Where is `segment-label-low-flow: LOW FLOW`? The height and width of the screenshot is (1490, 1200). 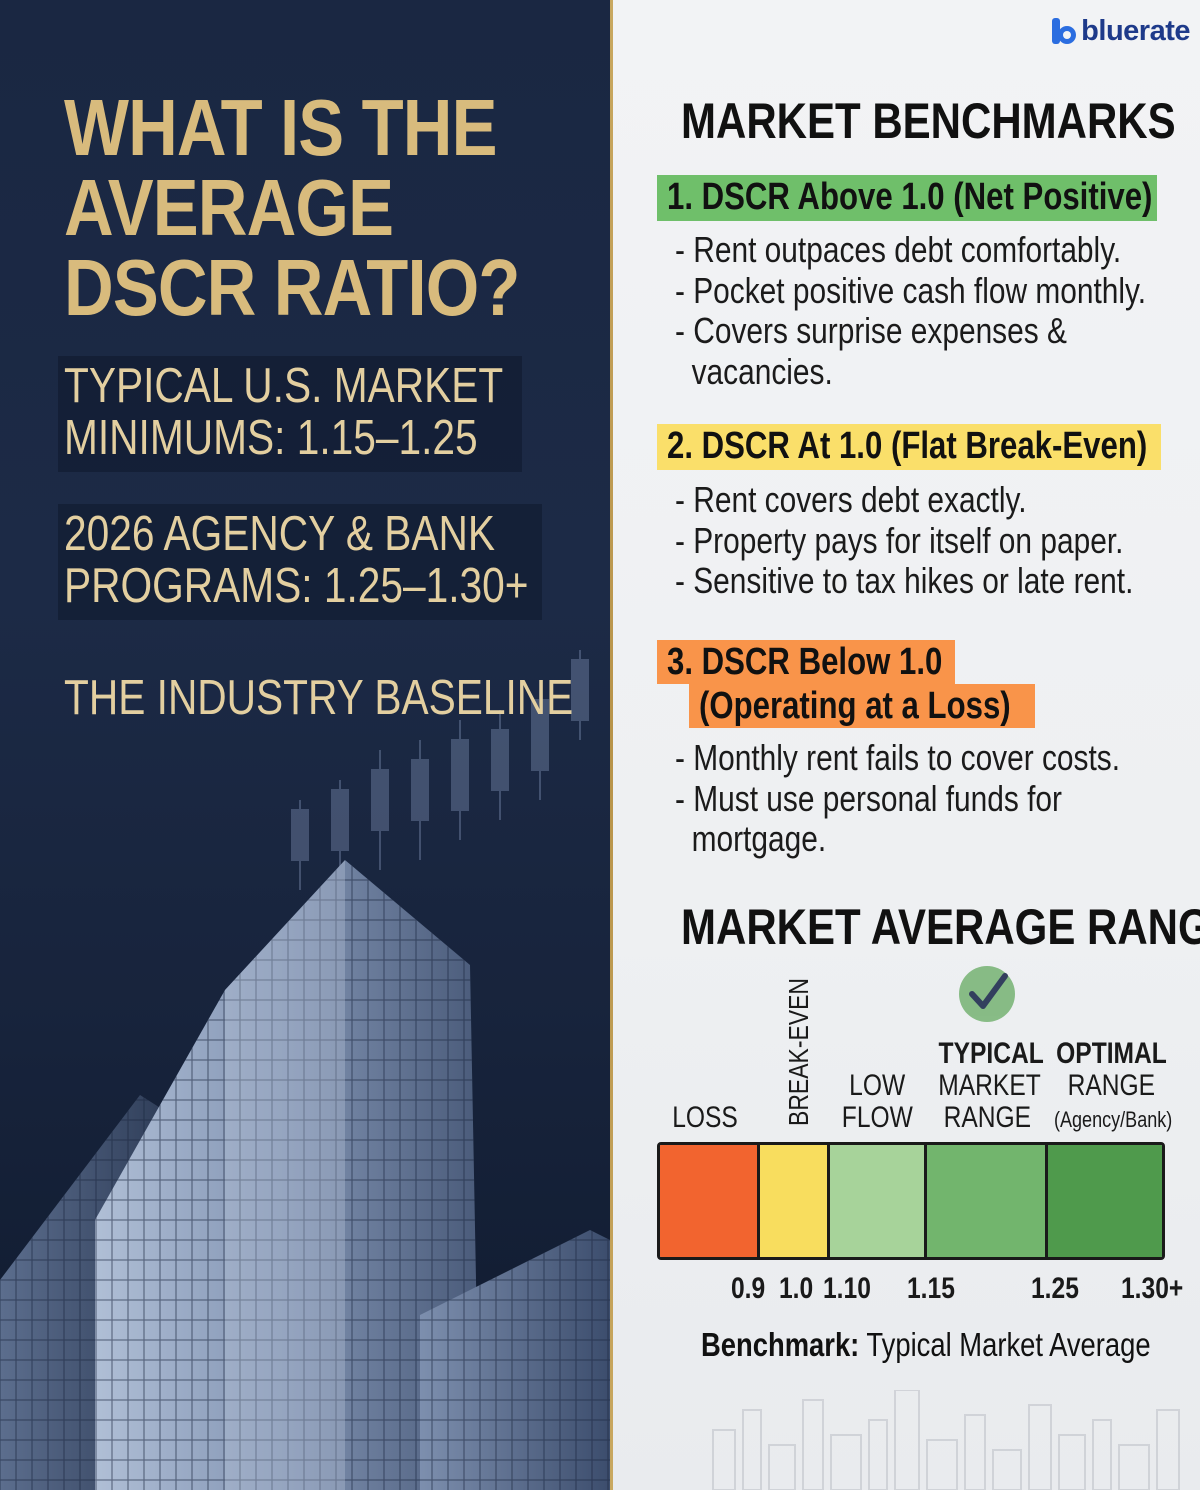 segment-label-low-flow: LOW FLOW is located at coordinates (877, 1101).